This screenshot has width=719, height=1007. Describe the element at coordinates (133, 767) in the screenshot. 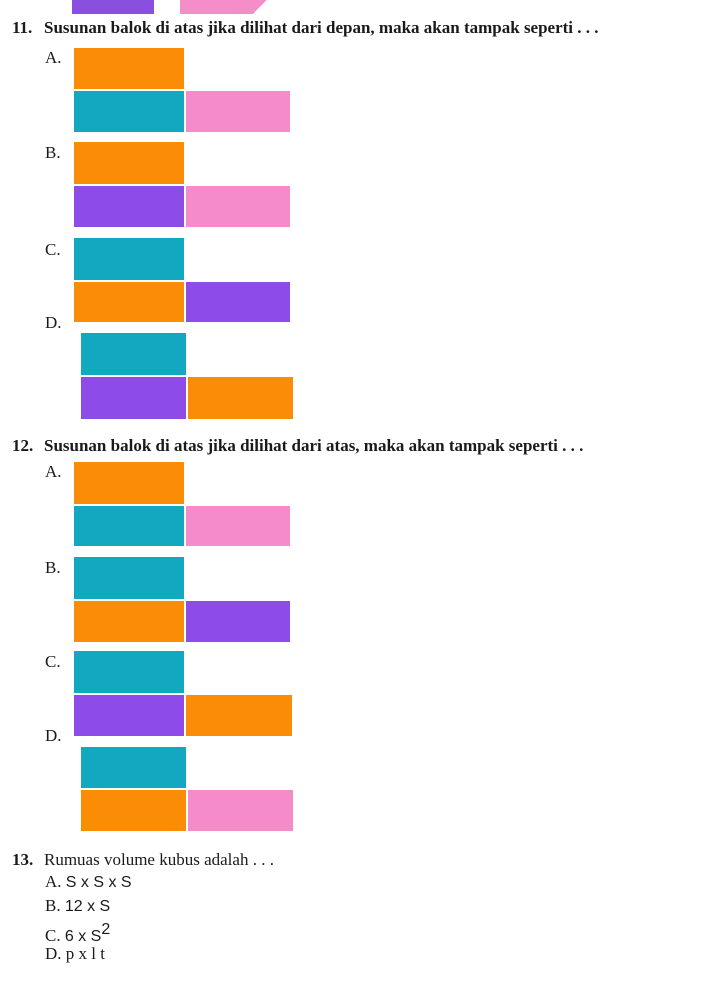

I see `q12-d-top-block` at that location.